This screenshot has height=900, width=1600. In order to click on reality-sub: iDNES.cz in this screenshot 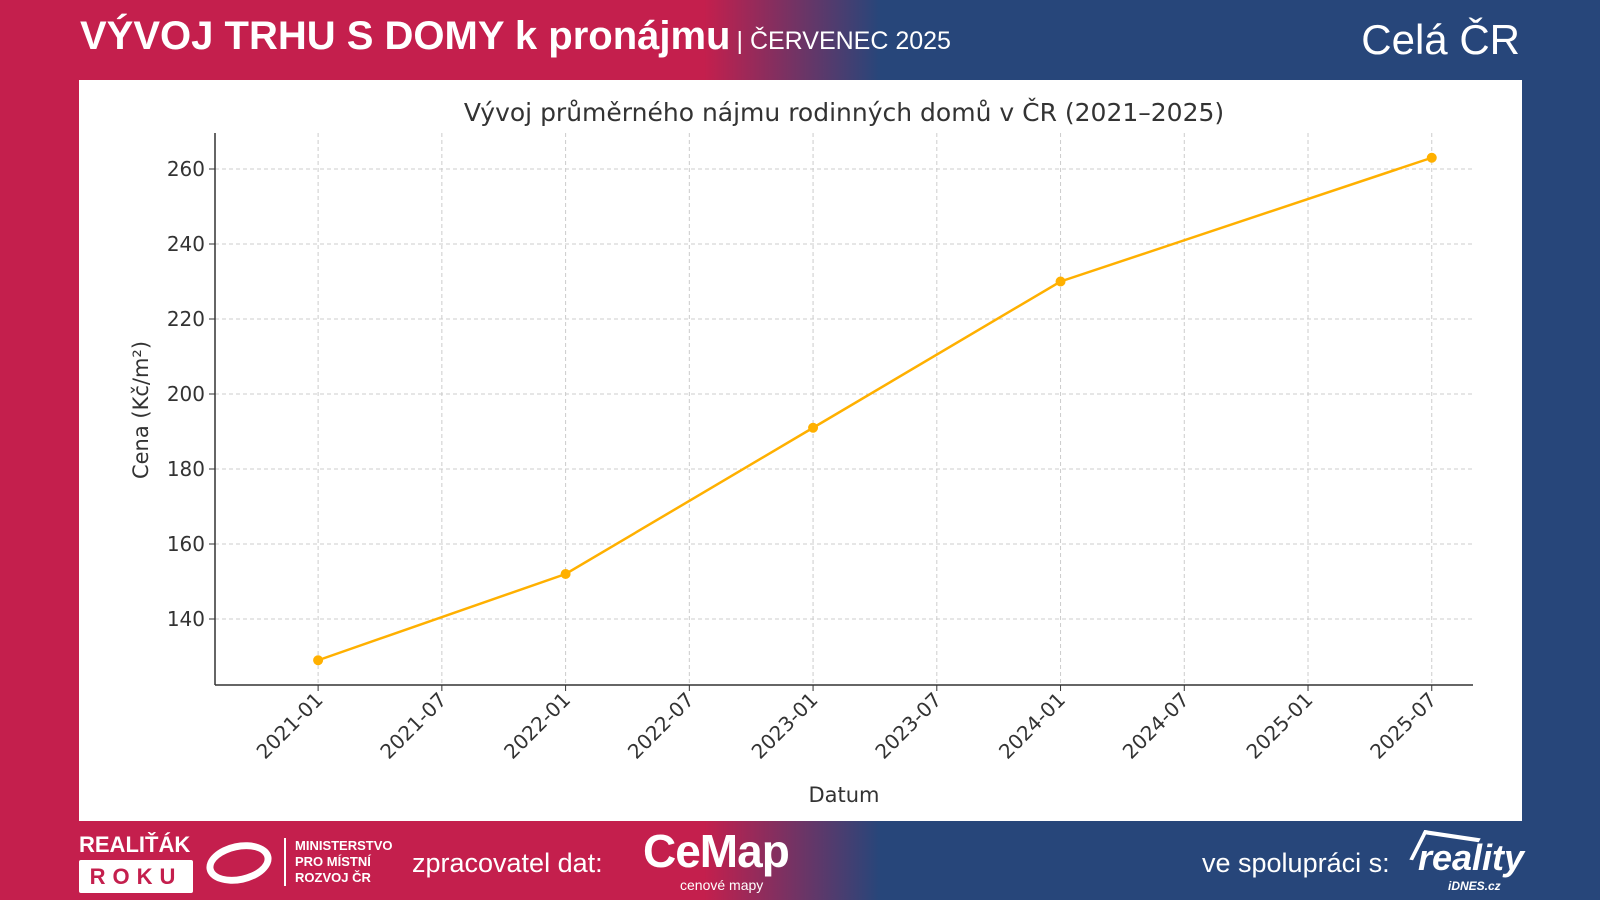, I will do `click(1474, 886)`.